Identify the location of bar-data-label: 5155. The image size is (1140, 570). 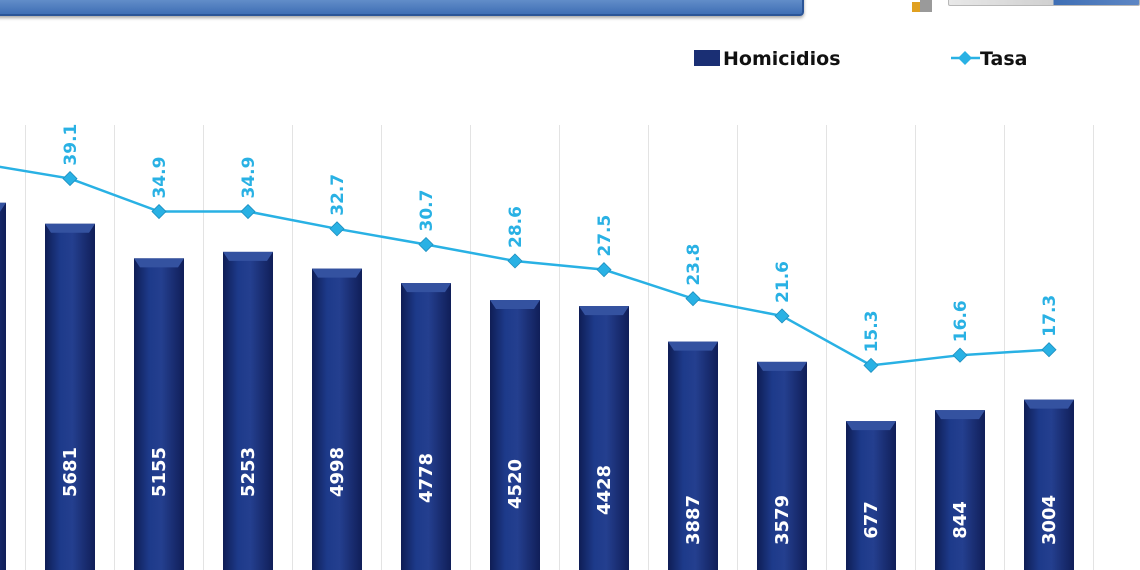
(159, 472).